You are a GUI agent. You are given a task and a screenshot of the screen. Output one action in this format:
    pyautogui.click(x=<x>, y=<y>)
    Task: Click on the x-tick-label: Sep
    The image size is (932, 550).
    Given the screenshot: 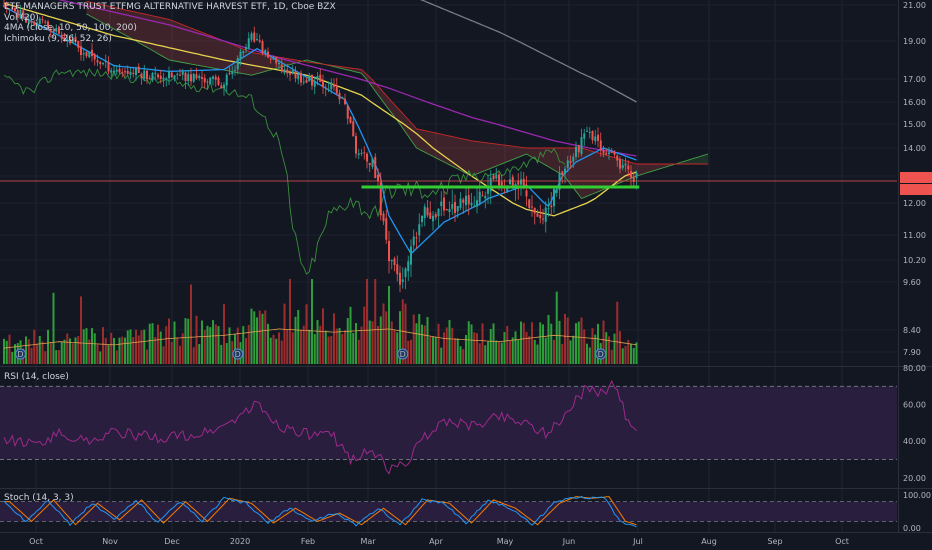 What is the action you would take?
    pyautogui.click(x=774, y=541)
    